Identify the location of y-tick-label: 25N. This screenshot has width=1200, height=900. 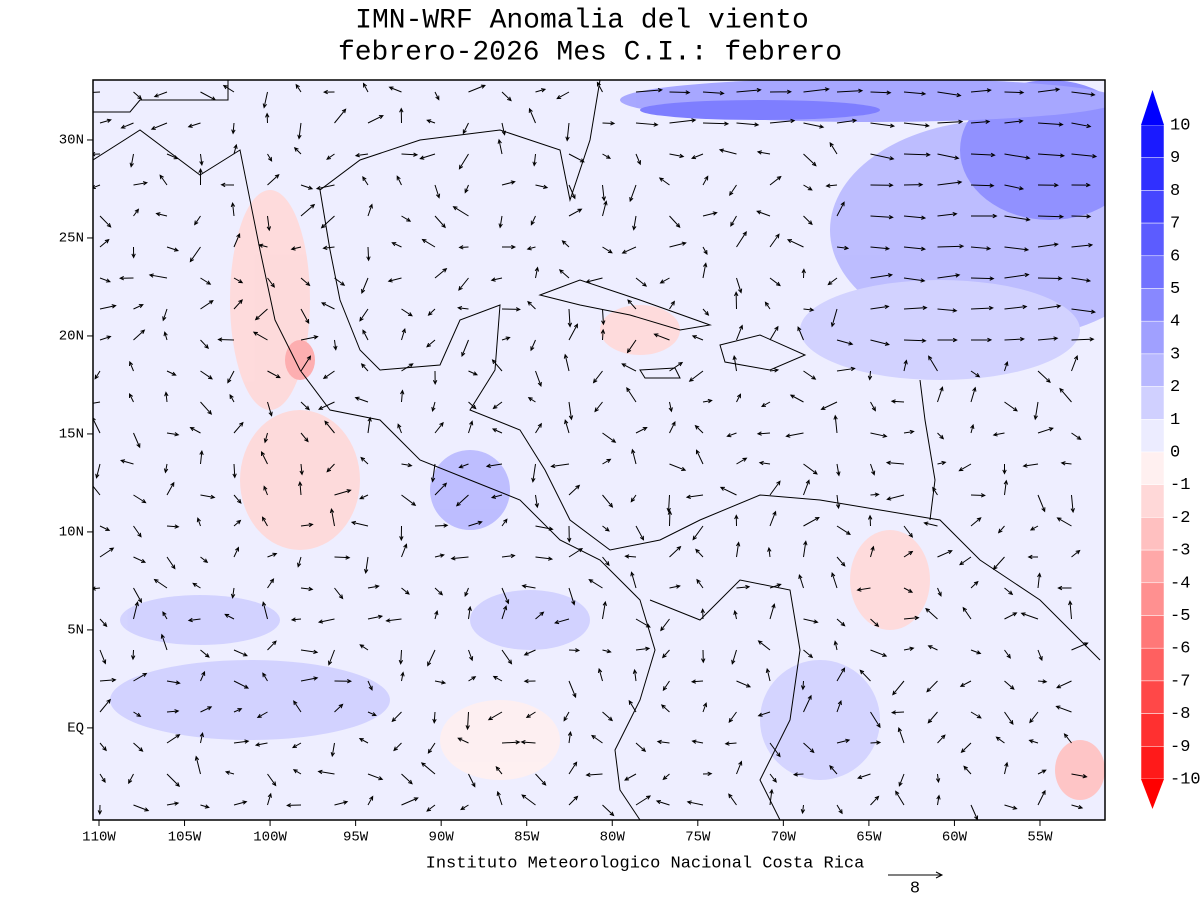
(71, 239).